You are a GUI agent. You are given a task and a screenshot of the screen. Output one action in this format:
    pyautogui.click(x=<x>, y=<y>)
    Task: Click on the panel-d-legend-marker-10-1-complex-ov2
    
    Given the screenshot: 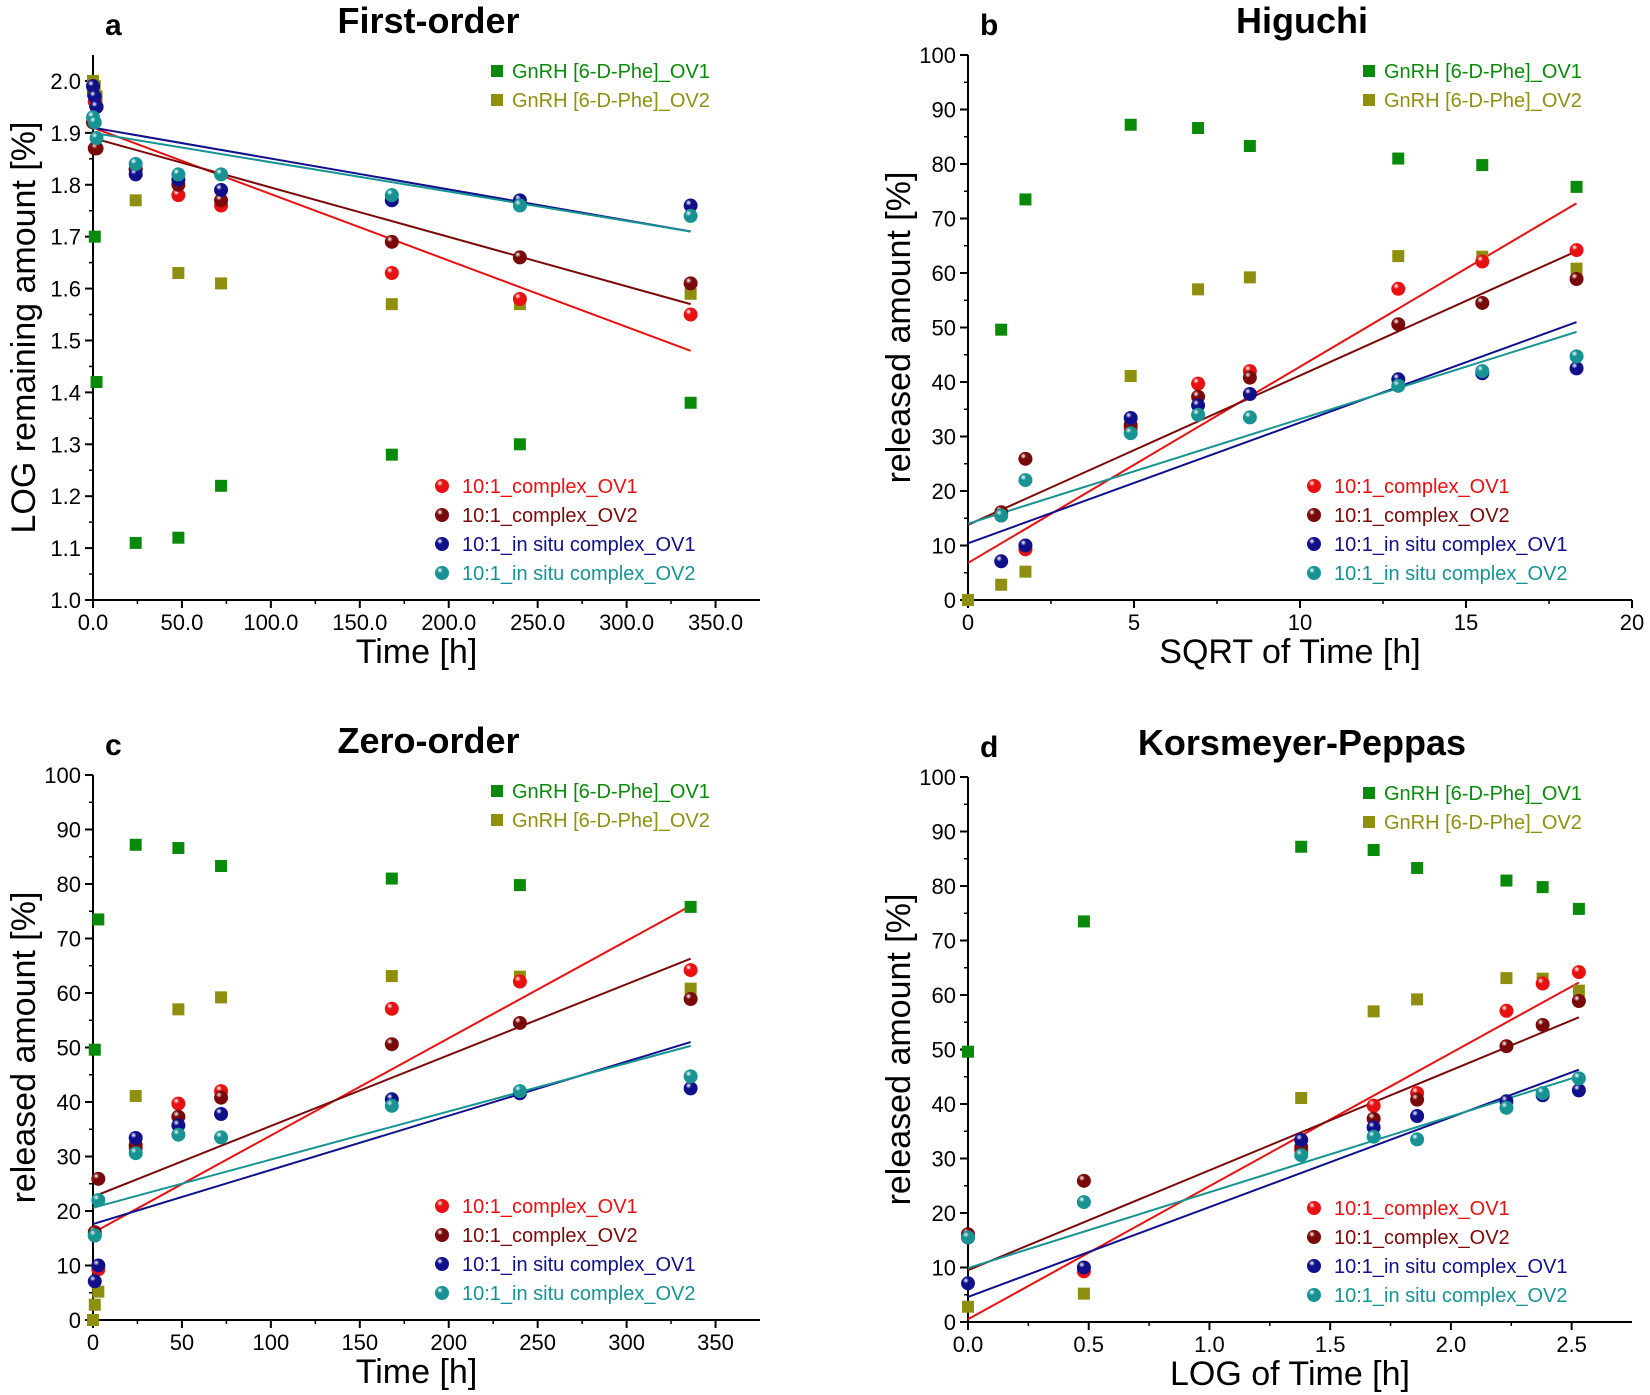 What is the action you would take?
    pyautogui.click(x=1314, y=1237)
    